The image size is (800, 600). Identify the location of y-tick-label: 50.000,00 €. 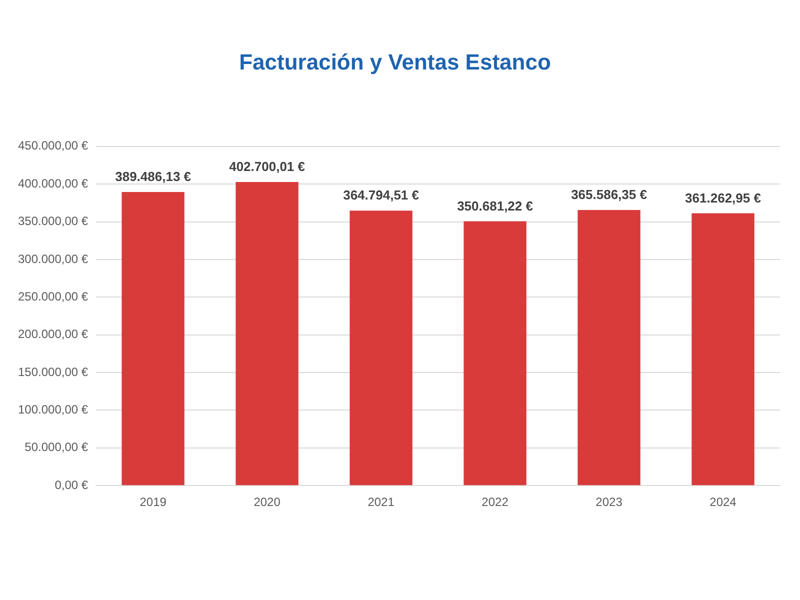
(56, 447).